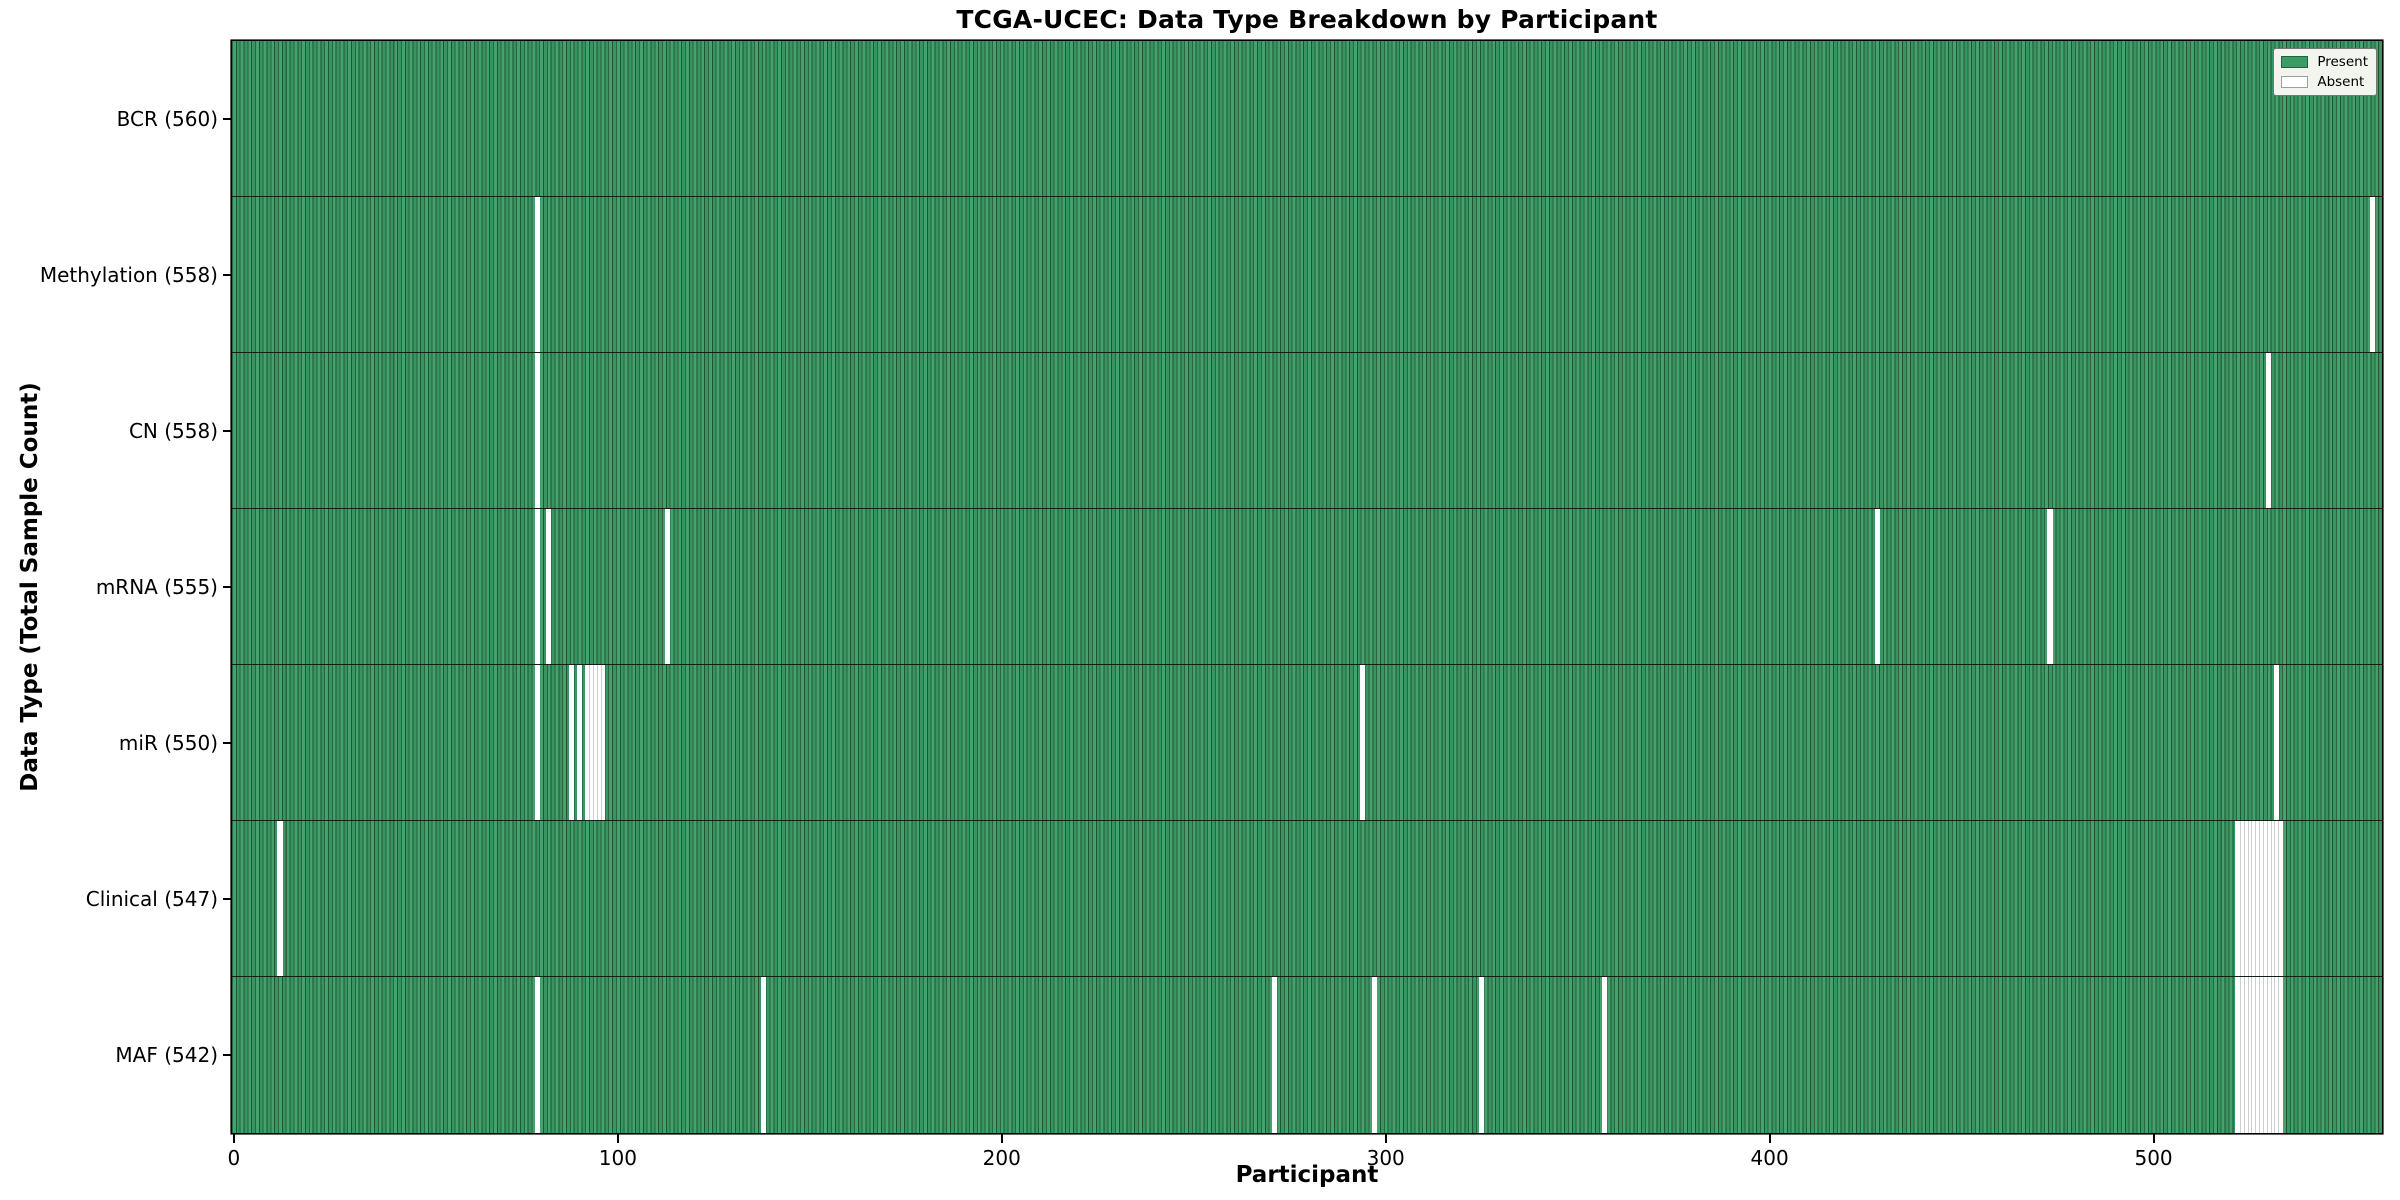 This screenshot has height=1200, width=2400. Describe the element at coordinates (2341, 82) in the screenshot. I see `legend-label: Absent` at that location.